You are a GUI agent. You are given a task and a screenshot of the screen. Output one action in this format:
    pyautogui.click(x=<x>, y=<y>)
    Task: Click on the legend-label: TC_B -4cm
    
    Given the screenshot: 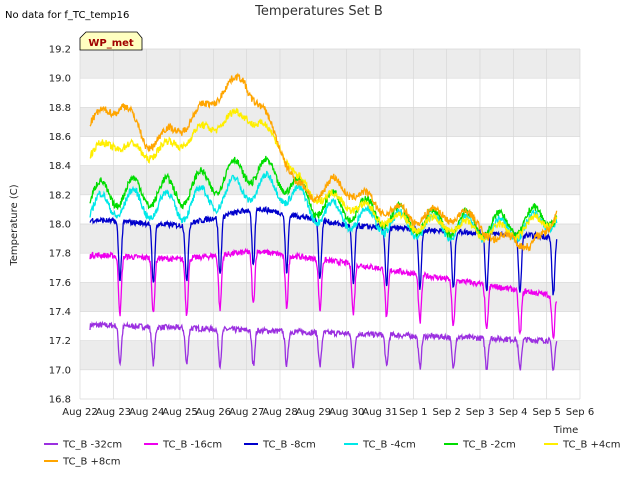 What is the action you would take?
    pyautogui.click(x=389, y=445)
    